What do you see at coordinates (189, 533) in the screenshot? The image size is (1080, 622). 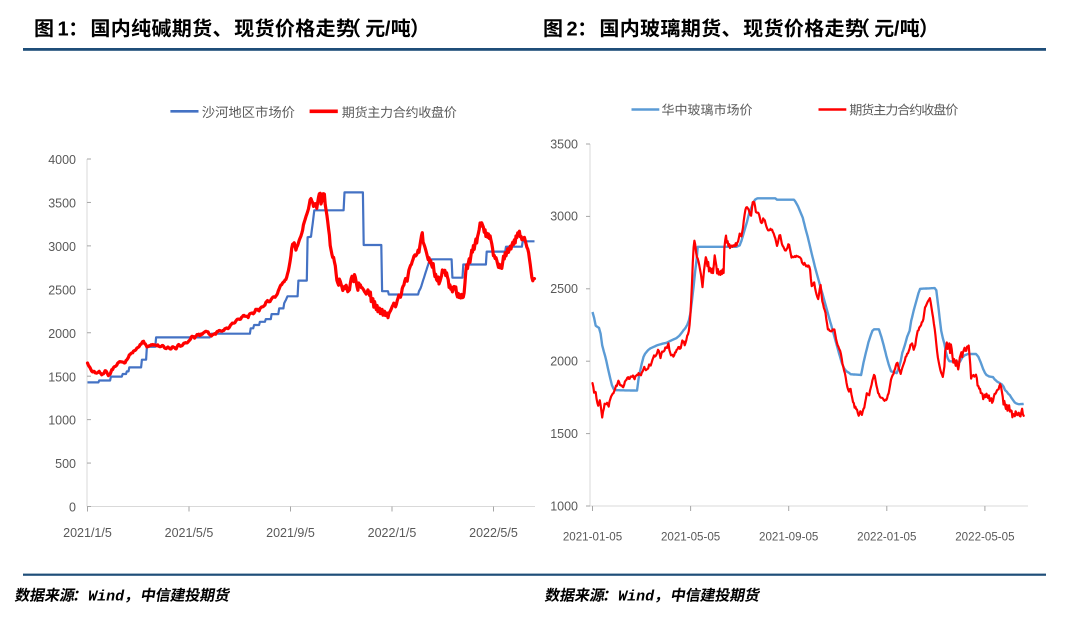 I see `svg-text: 2021/5/5` at bounding box center [189, 533].